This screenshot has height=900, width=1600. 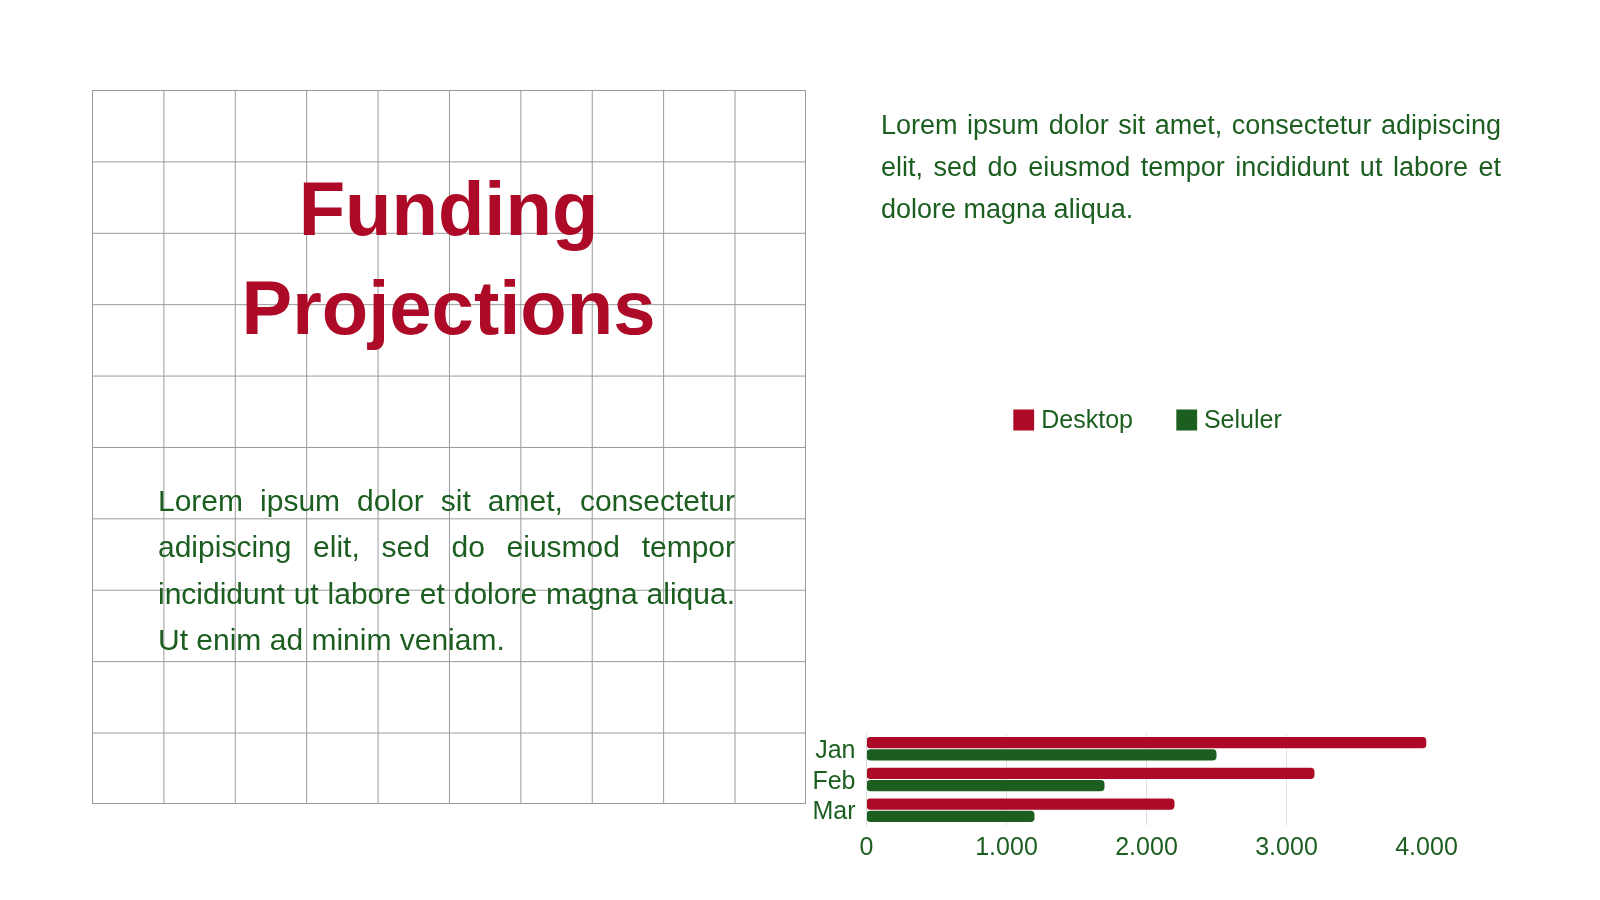 I want to click on legend-label: Desktop, so click(x=1087, y=419).